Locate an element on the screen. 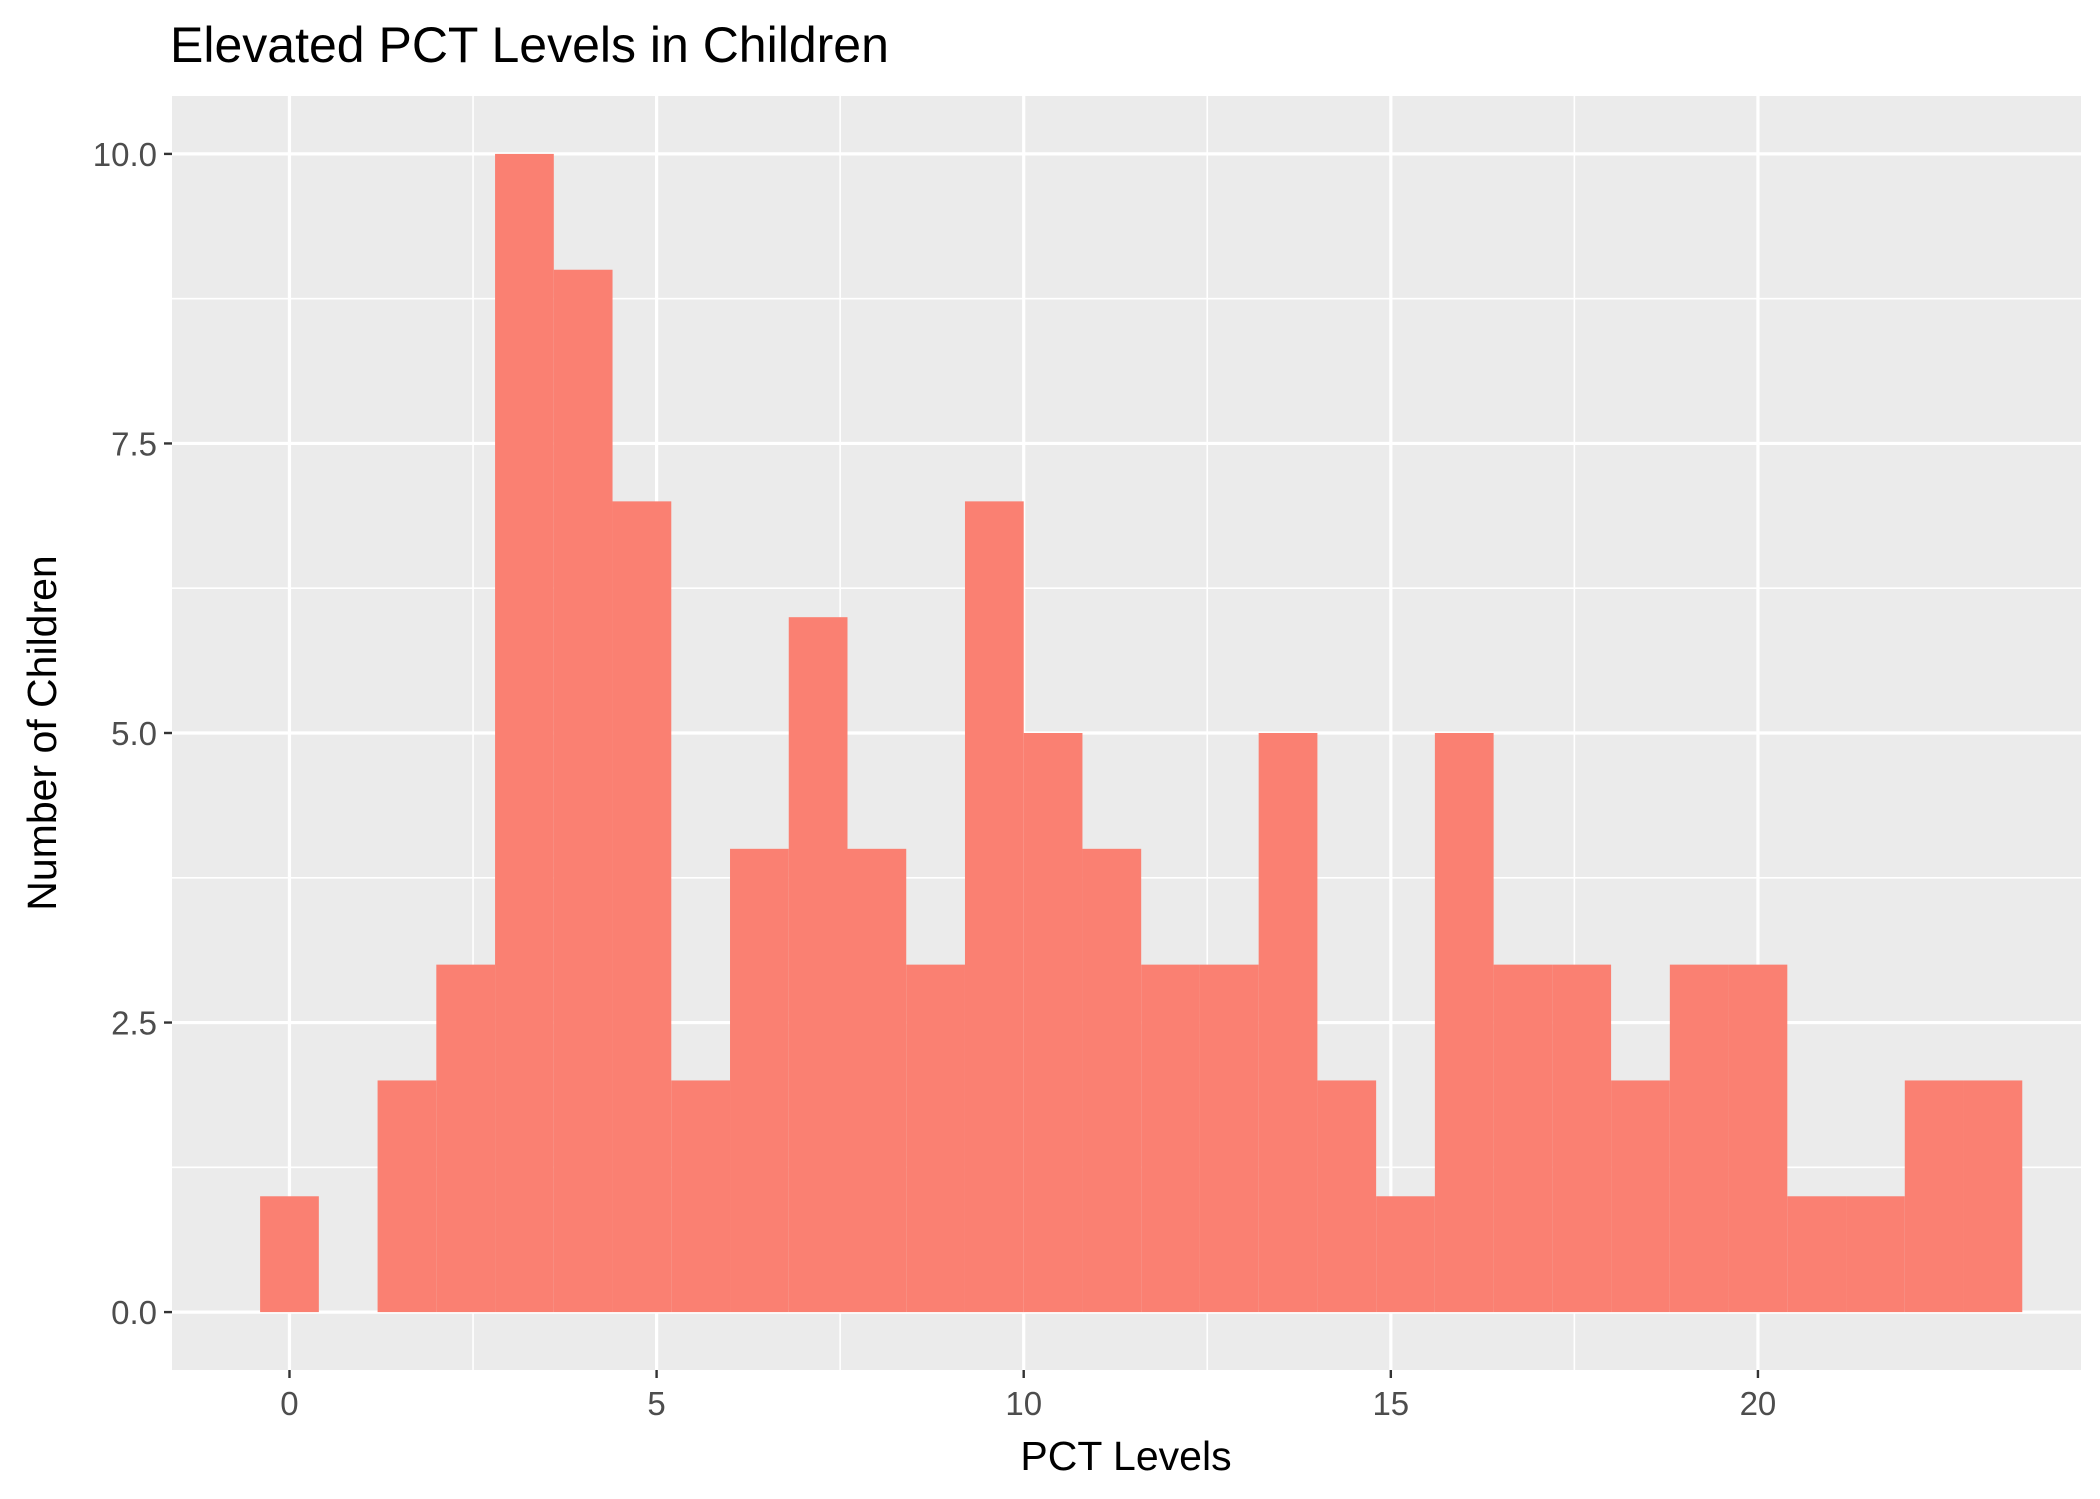  x-axis-title: PCT Levels is located at coordinates (1125, 1456).